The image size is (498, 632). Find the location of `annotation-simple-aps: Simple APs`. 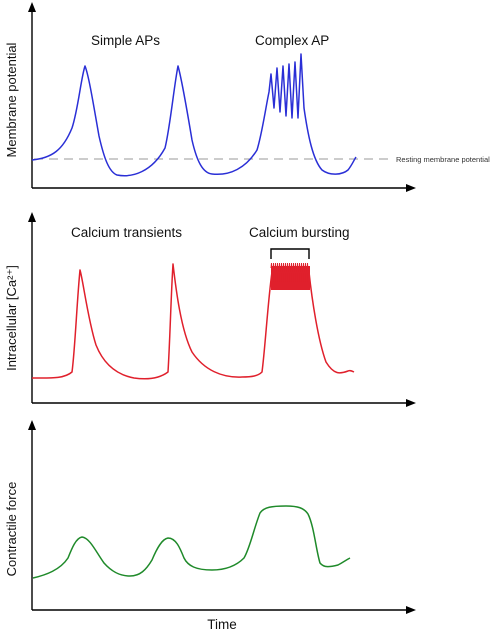

annotation-simple-aps: Simple APs is located at coordinates (125, 40).